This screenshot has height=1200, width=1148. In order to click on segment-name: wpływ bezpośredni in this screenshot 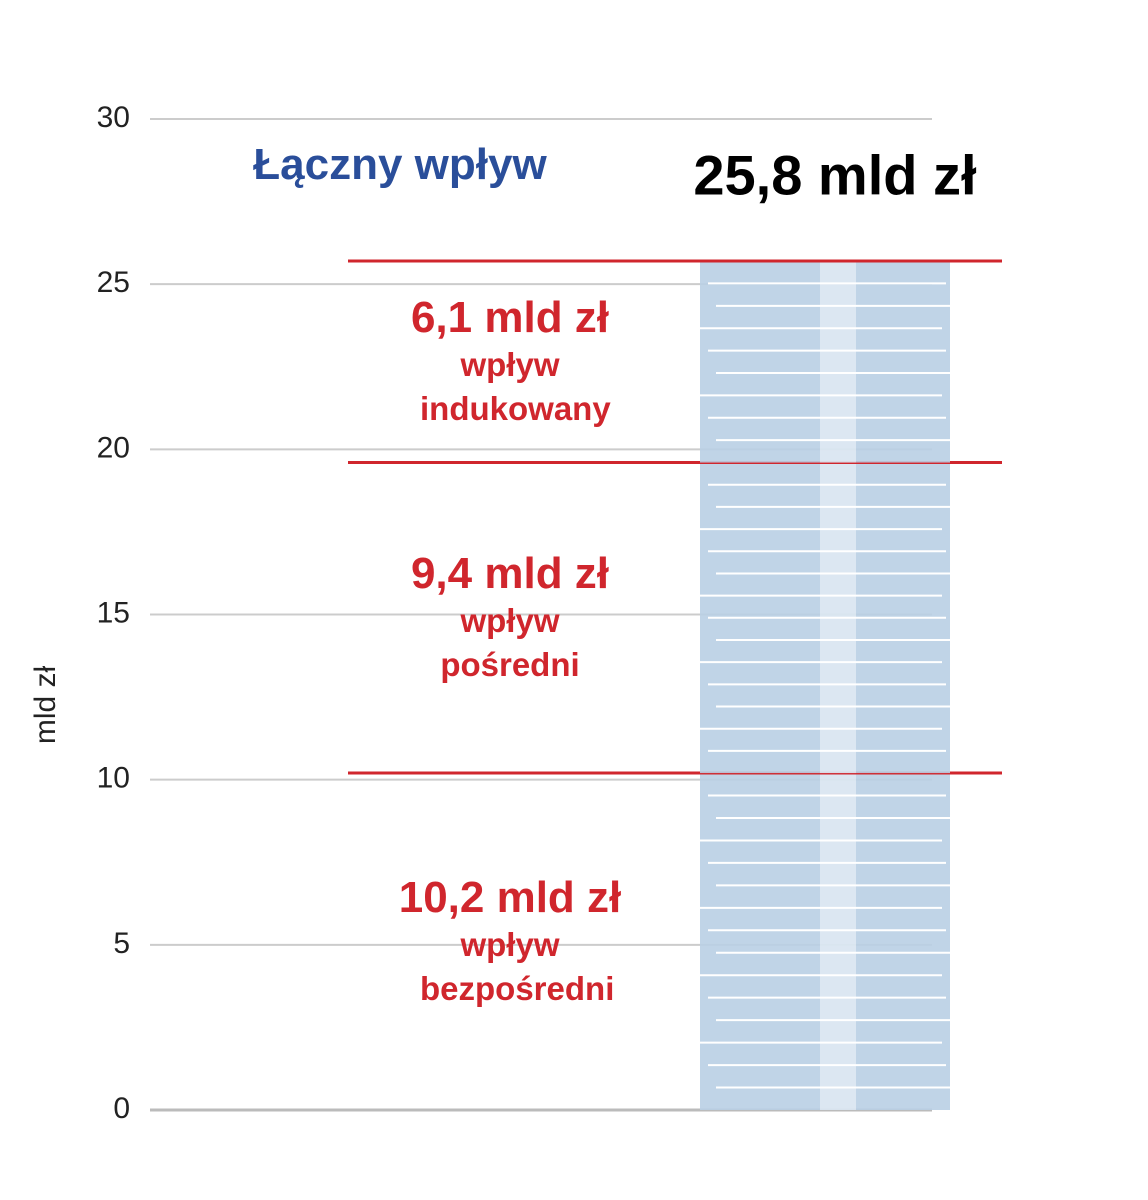, I will do `click(517, 966)`.